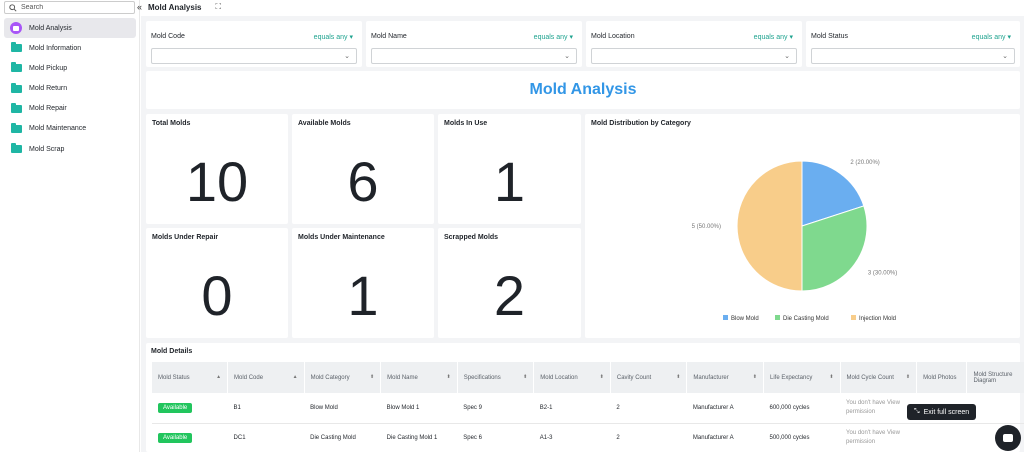 This screenshot has height=452, width=1024. What do you see at coordinates (363, 181) in the screenshot?
I see `stat-value: 6` at bounding box center [363, 181].